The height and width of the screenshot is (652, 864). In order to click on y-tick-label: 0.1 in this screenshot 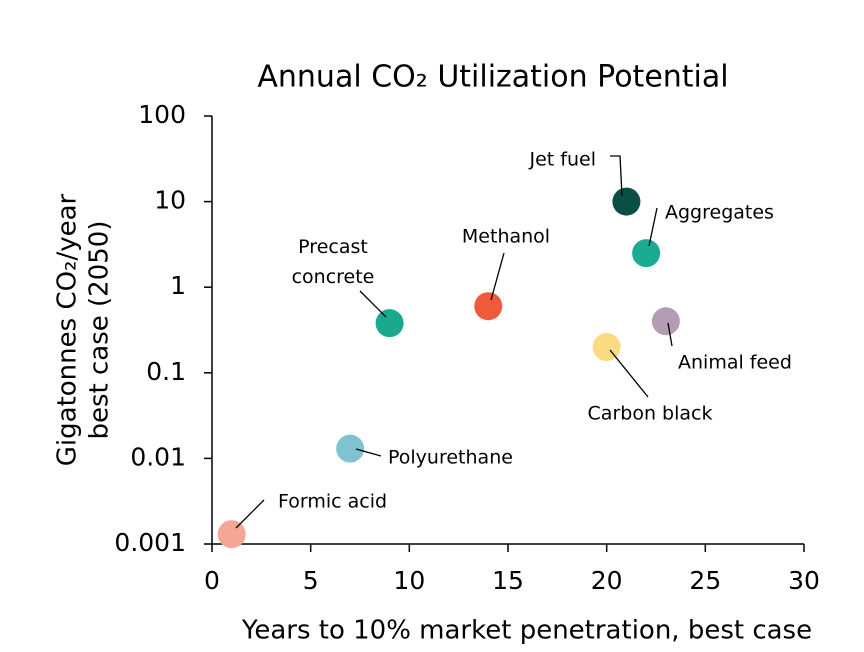, I will do `click(166, 371)`.